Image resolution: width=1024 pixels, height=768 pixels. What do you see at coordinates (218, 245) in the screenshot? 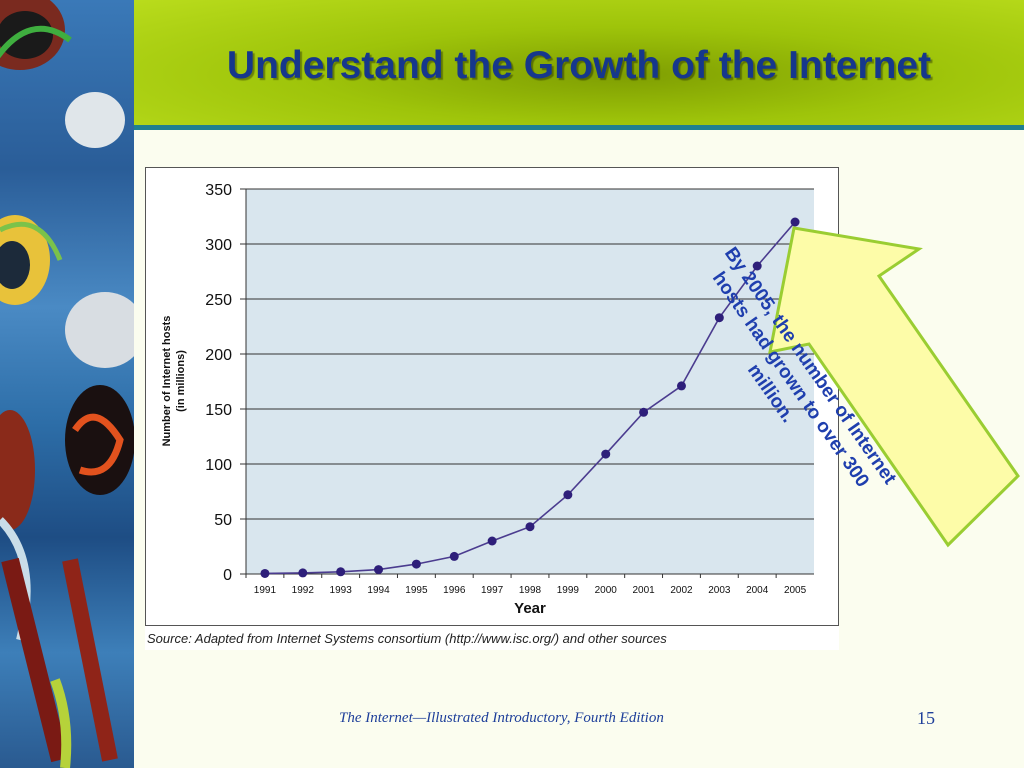
I see `y-tick-label: 300` at bounding box center [218, 245].